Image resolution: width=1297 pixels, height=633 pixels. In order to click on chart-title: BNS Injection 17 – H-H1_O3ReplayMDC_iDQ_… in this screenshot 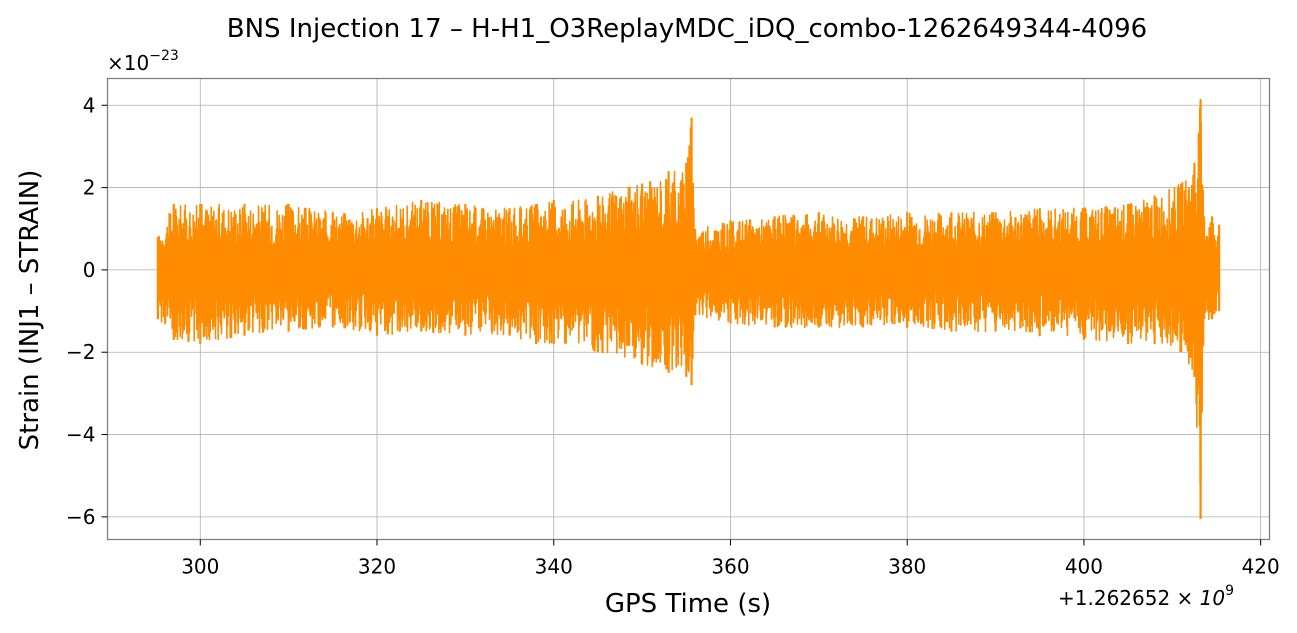, I will do `click(687, 29)`.